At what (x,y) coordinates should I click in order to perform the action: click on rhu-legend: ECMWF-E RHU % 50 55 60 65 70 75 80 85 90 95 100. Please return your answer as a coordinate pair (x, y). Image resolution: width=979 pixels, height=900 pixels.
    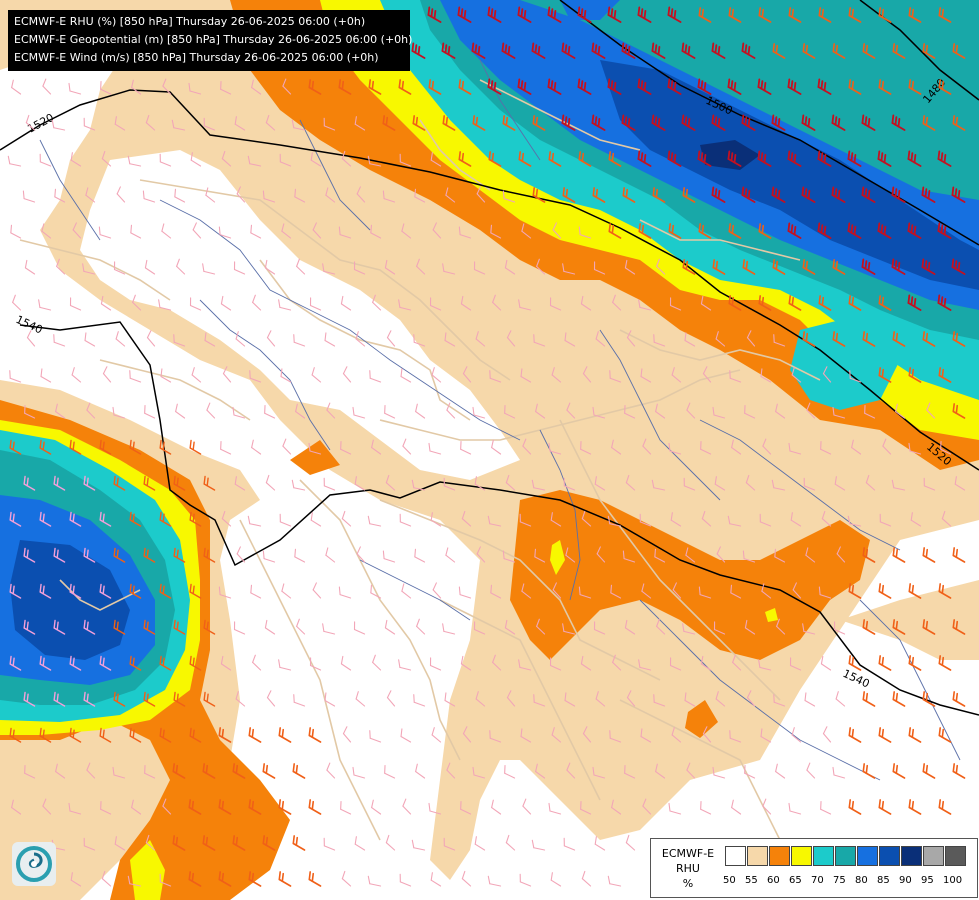
    Looking at the image, I should click on (814, 868).